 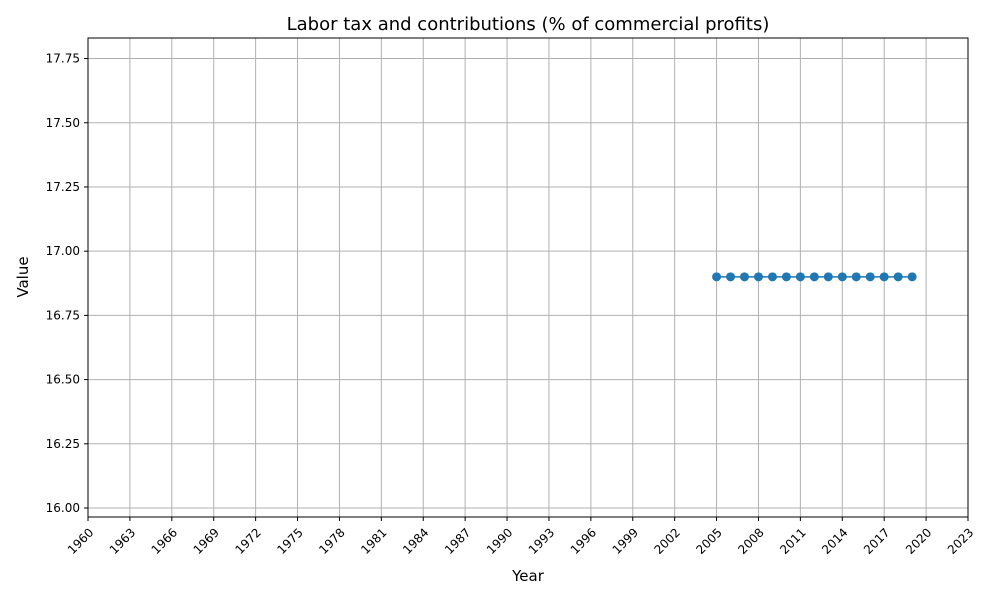 What do you see at coordinates (247, 540) in the screenshot?
I see `x-tick-label: 1972` at bounding box center [247, 540].